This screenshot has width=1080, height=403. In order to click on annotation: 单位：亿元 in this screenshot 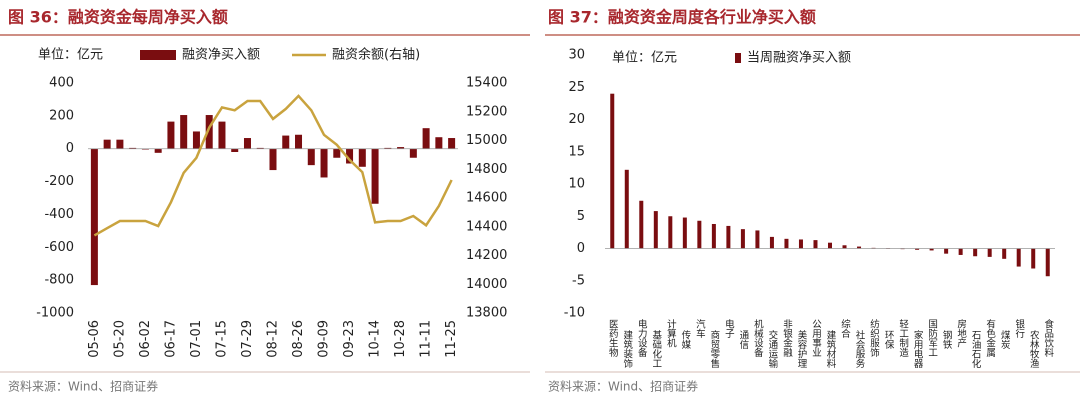, I will do `click(644, 58)`.